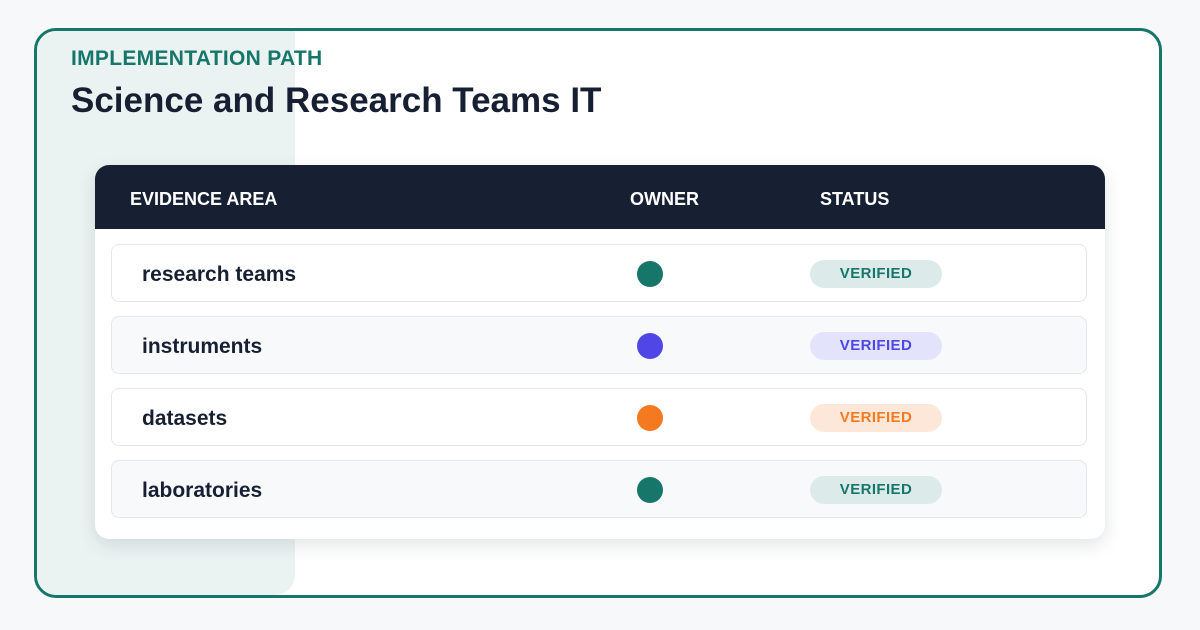 This screenshot has height=630, width=1200. What do you see at coordinates (664, 199) in the screenshot?
I see `column-header-owner: OWNER` at bounding box center [664, 199].